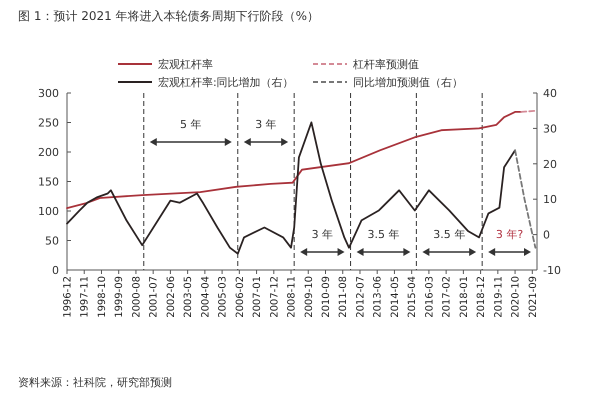 The width and height of the screenshot is (600, 400). What do you see at coordinates (482, 297) in the screenshot?
I see `x-tick-label: 2018-12` at bounding box center [482, 297].